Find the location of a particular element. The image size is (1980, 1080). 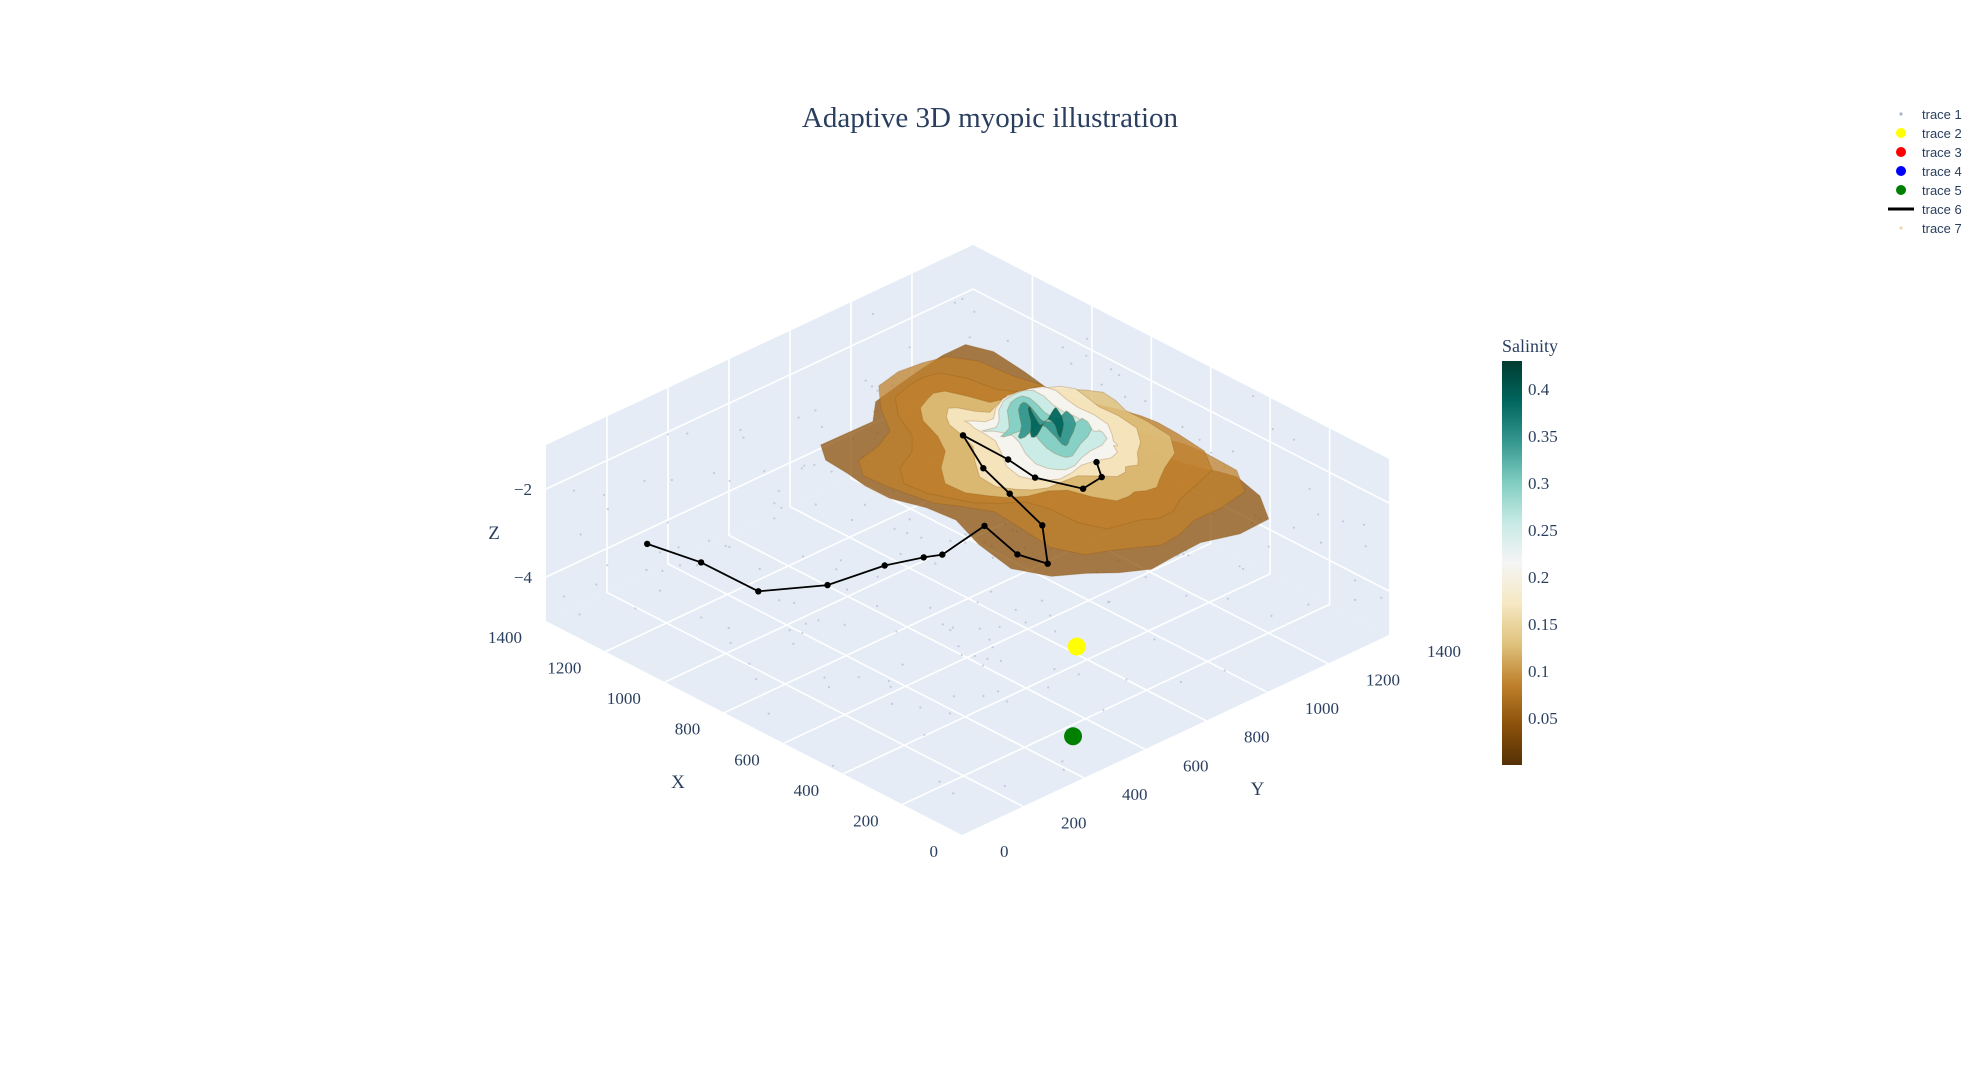

colorbar-tick-label: 0.3 is located at coordinates (1538, 483).